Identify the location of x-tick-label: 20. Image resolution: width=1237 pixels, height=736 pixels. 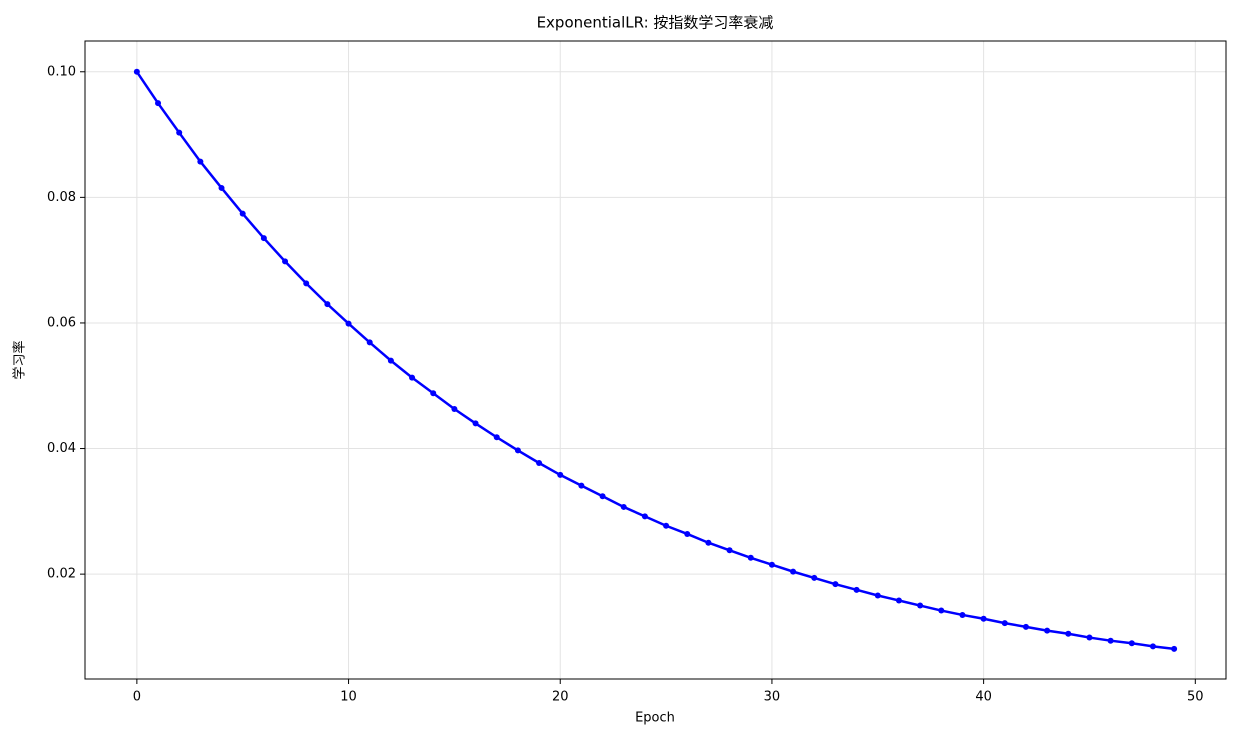
(560, 697).